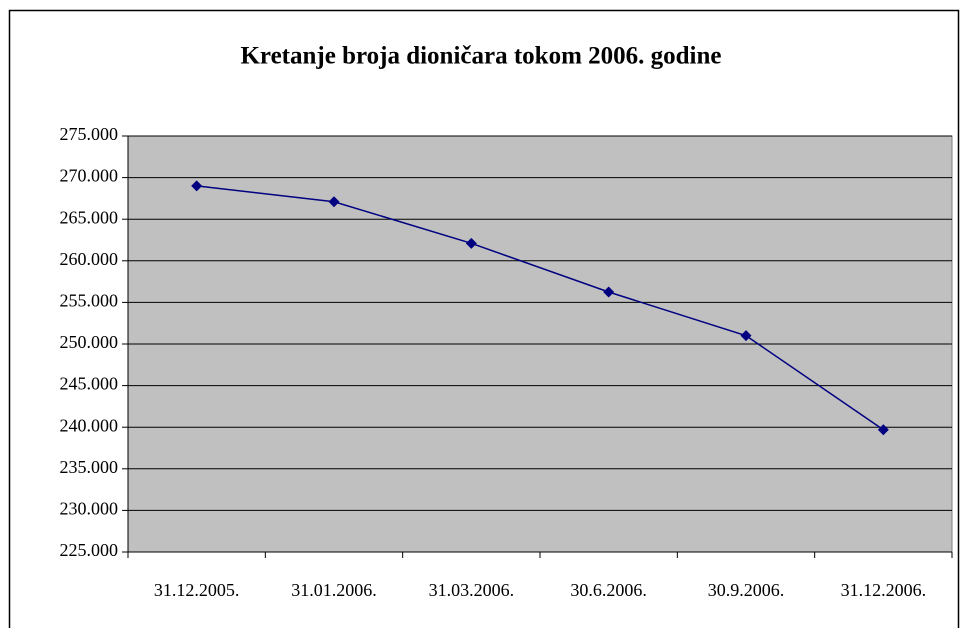 Image resolution: width=962 pixels, height=628 pixels. Describe the element at coordinates (89, 509) in the screenshot. I see `y-tick-label: 230.000` at that location.